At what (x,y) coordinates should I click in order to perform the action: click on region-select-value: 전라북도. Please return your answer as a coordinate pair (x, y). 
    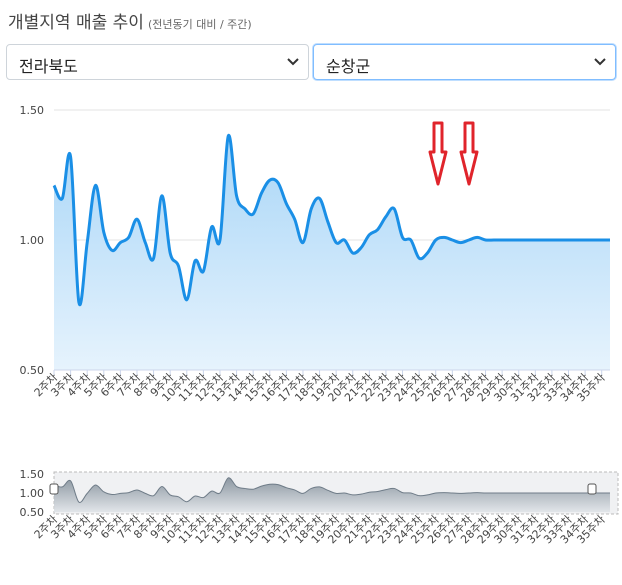
    Looking at the image, I should click on (48, 66).